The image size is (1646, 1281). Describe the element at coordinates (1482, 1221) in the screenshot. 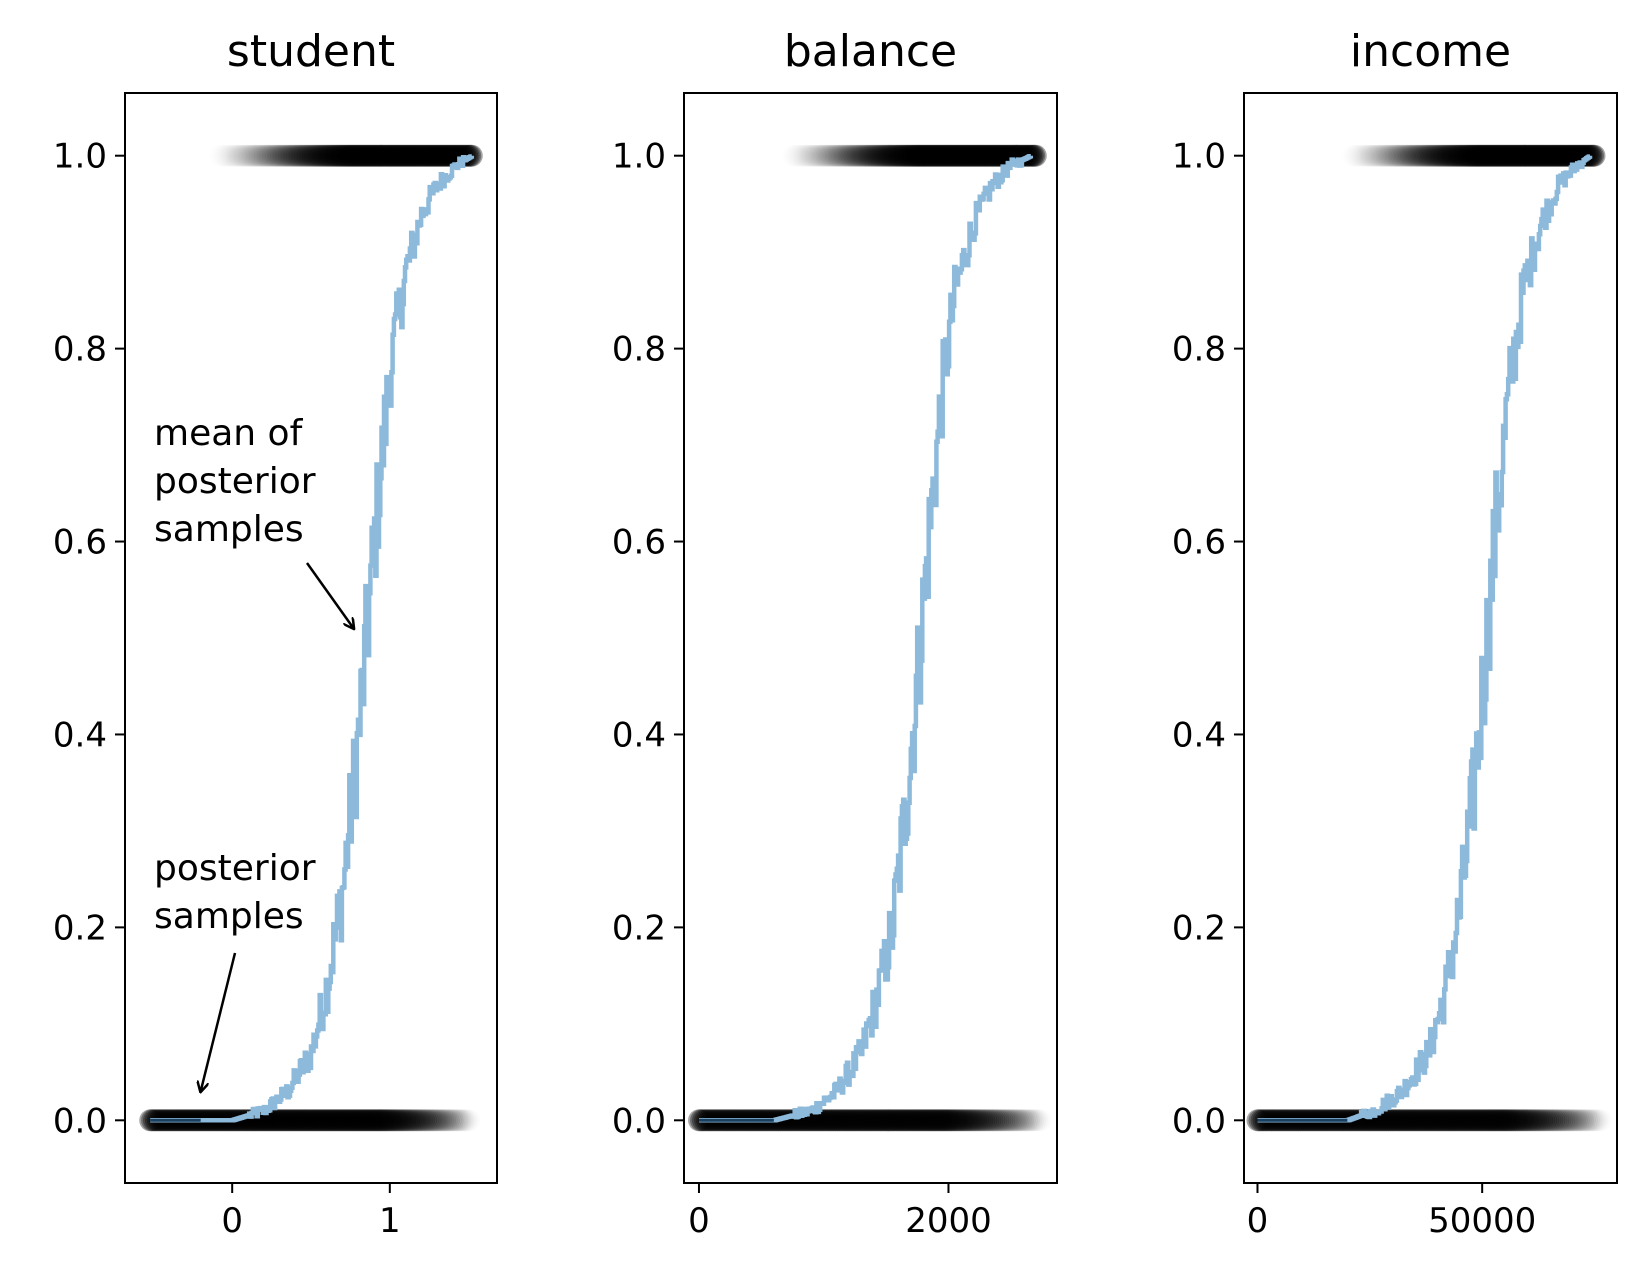

I see `x-tick-label: 50000` at that location.